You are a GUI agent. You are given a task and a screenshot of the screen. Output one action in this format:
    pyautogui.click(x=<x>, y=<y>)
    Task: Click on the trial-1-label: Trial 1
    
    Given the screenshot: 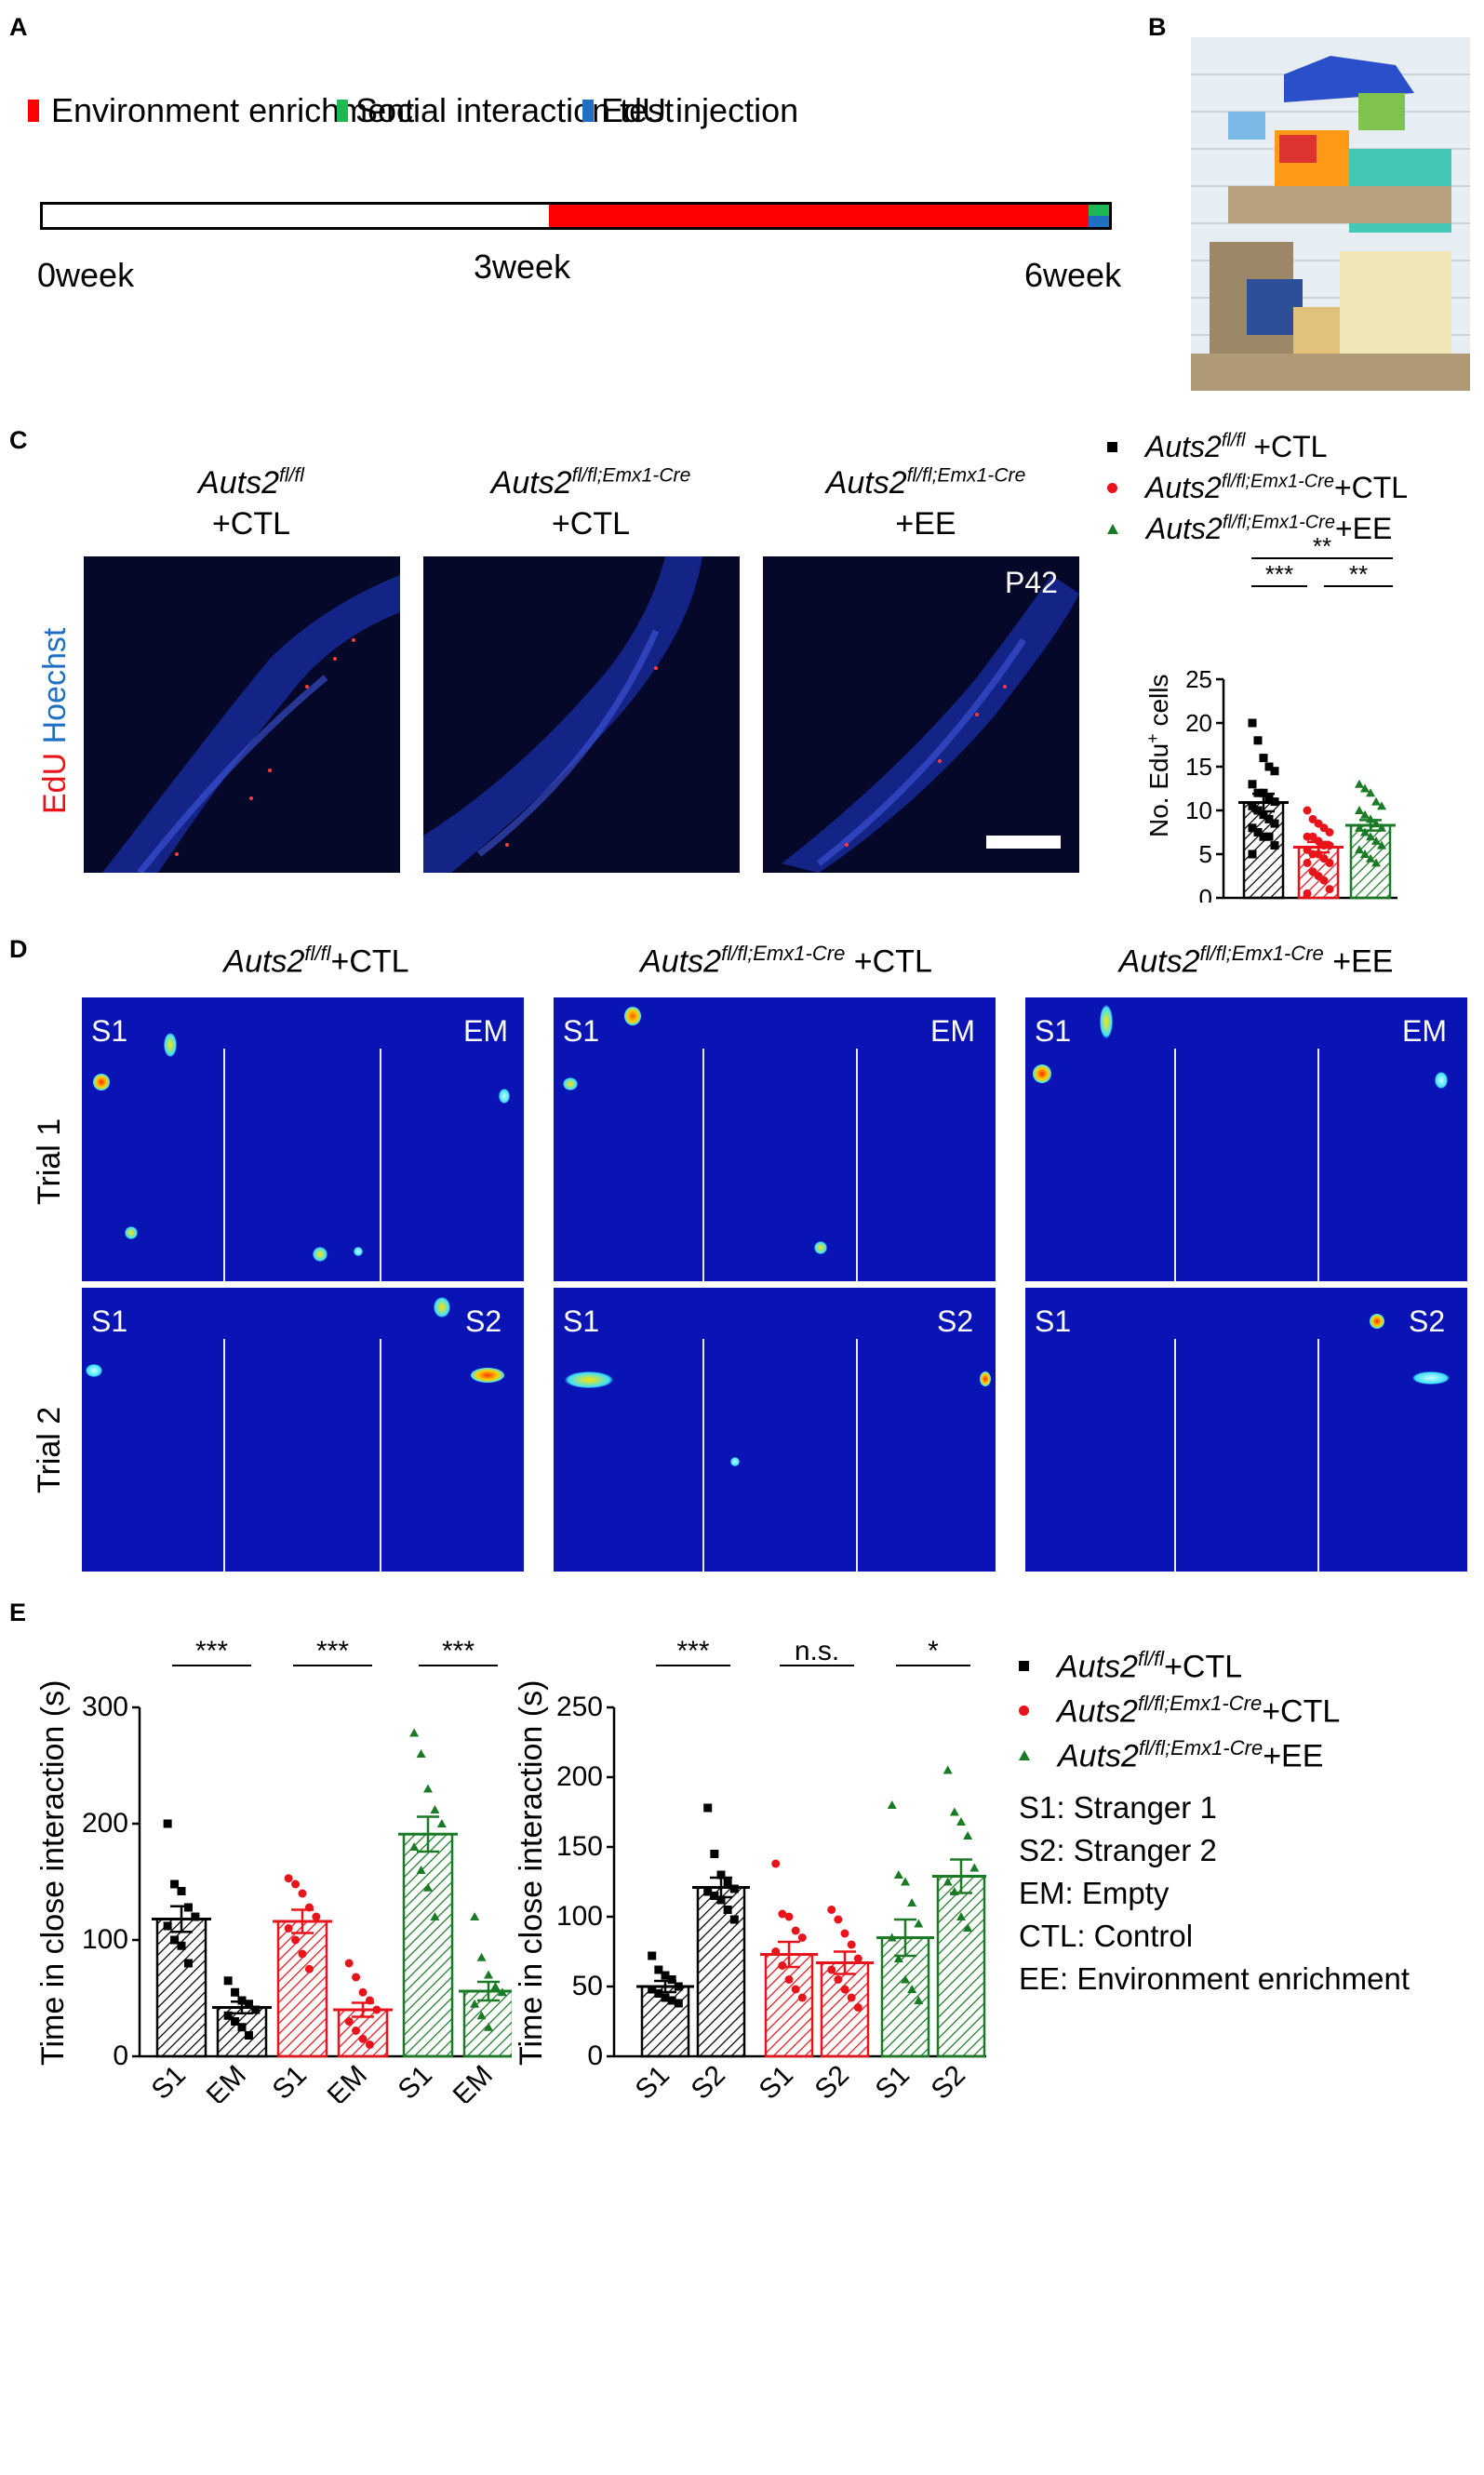 What is the action you would take?
    pyautogui.click(x=49, y=1161)
    